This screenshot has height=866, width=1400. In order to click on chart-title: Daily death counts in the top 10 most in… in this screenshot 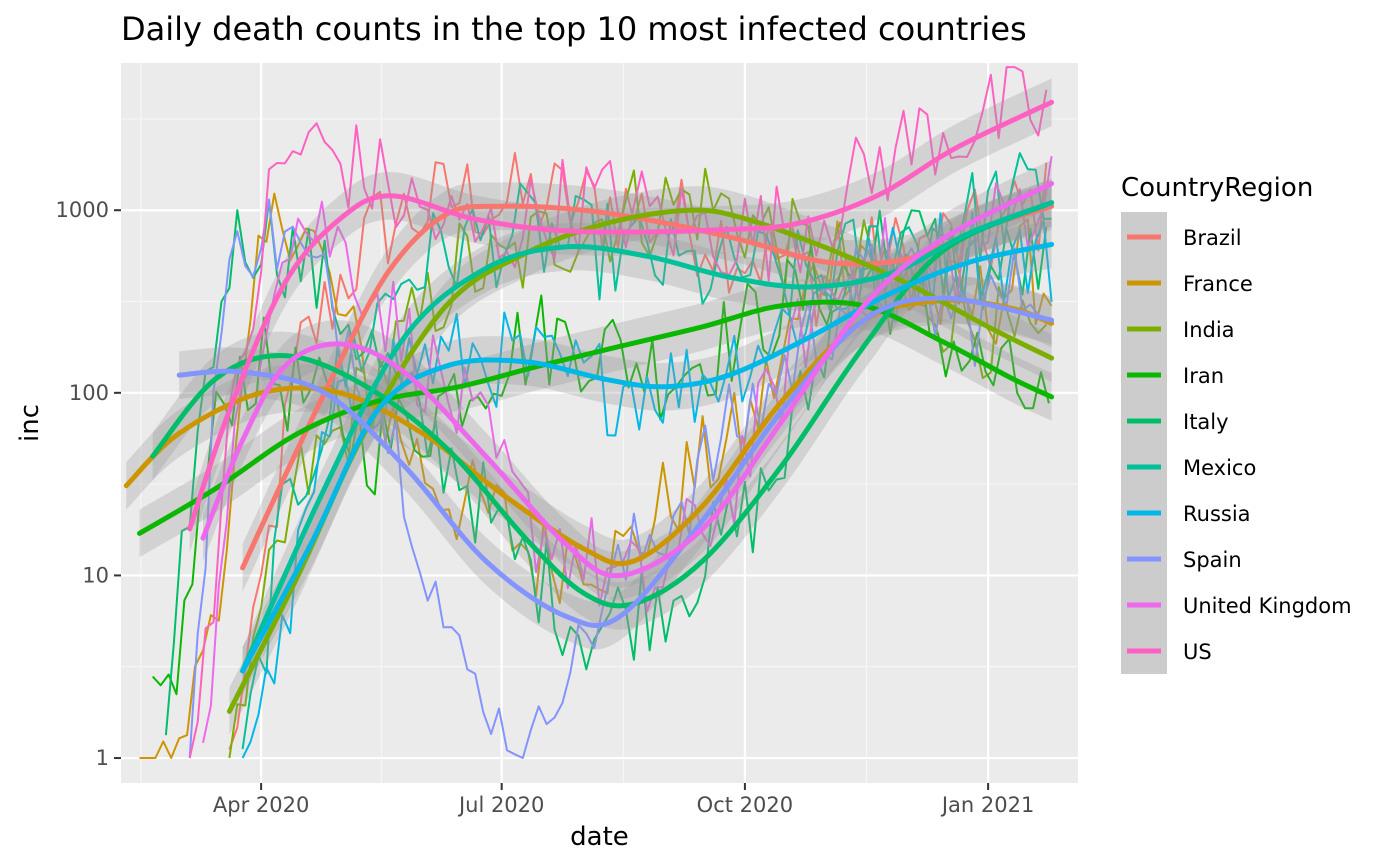, I will do `click(574, 29)`.